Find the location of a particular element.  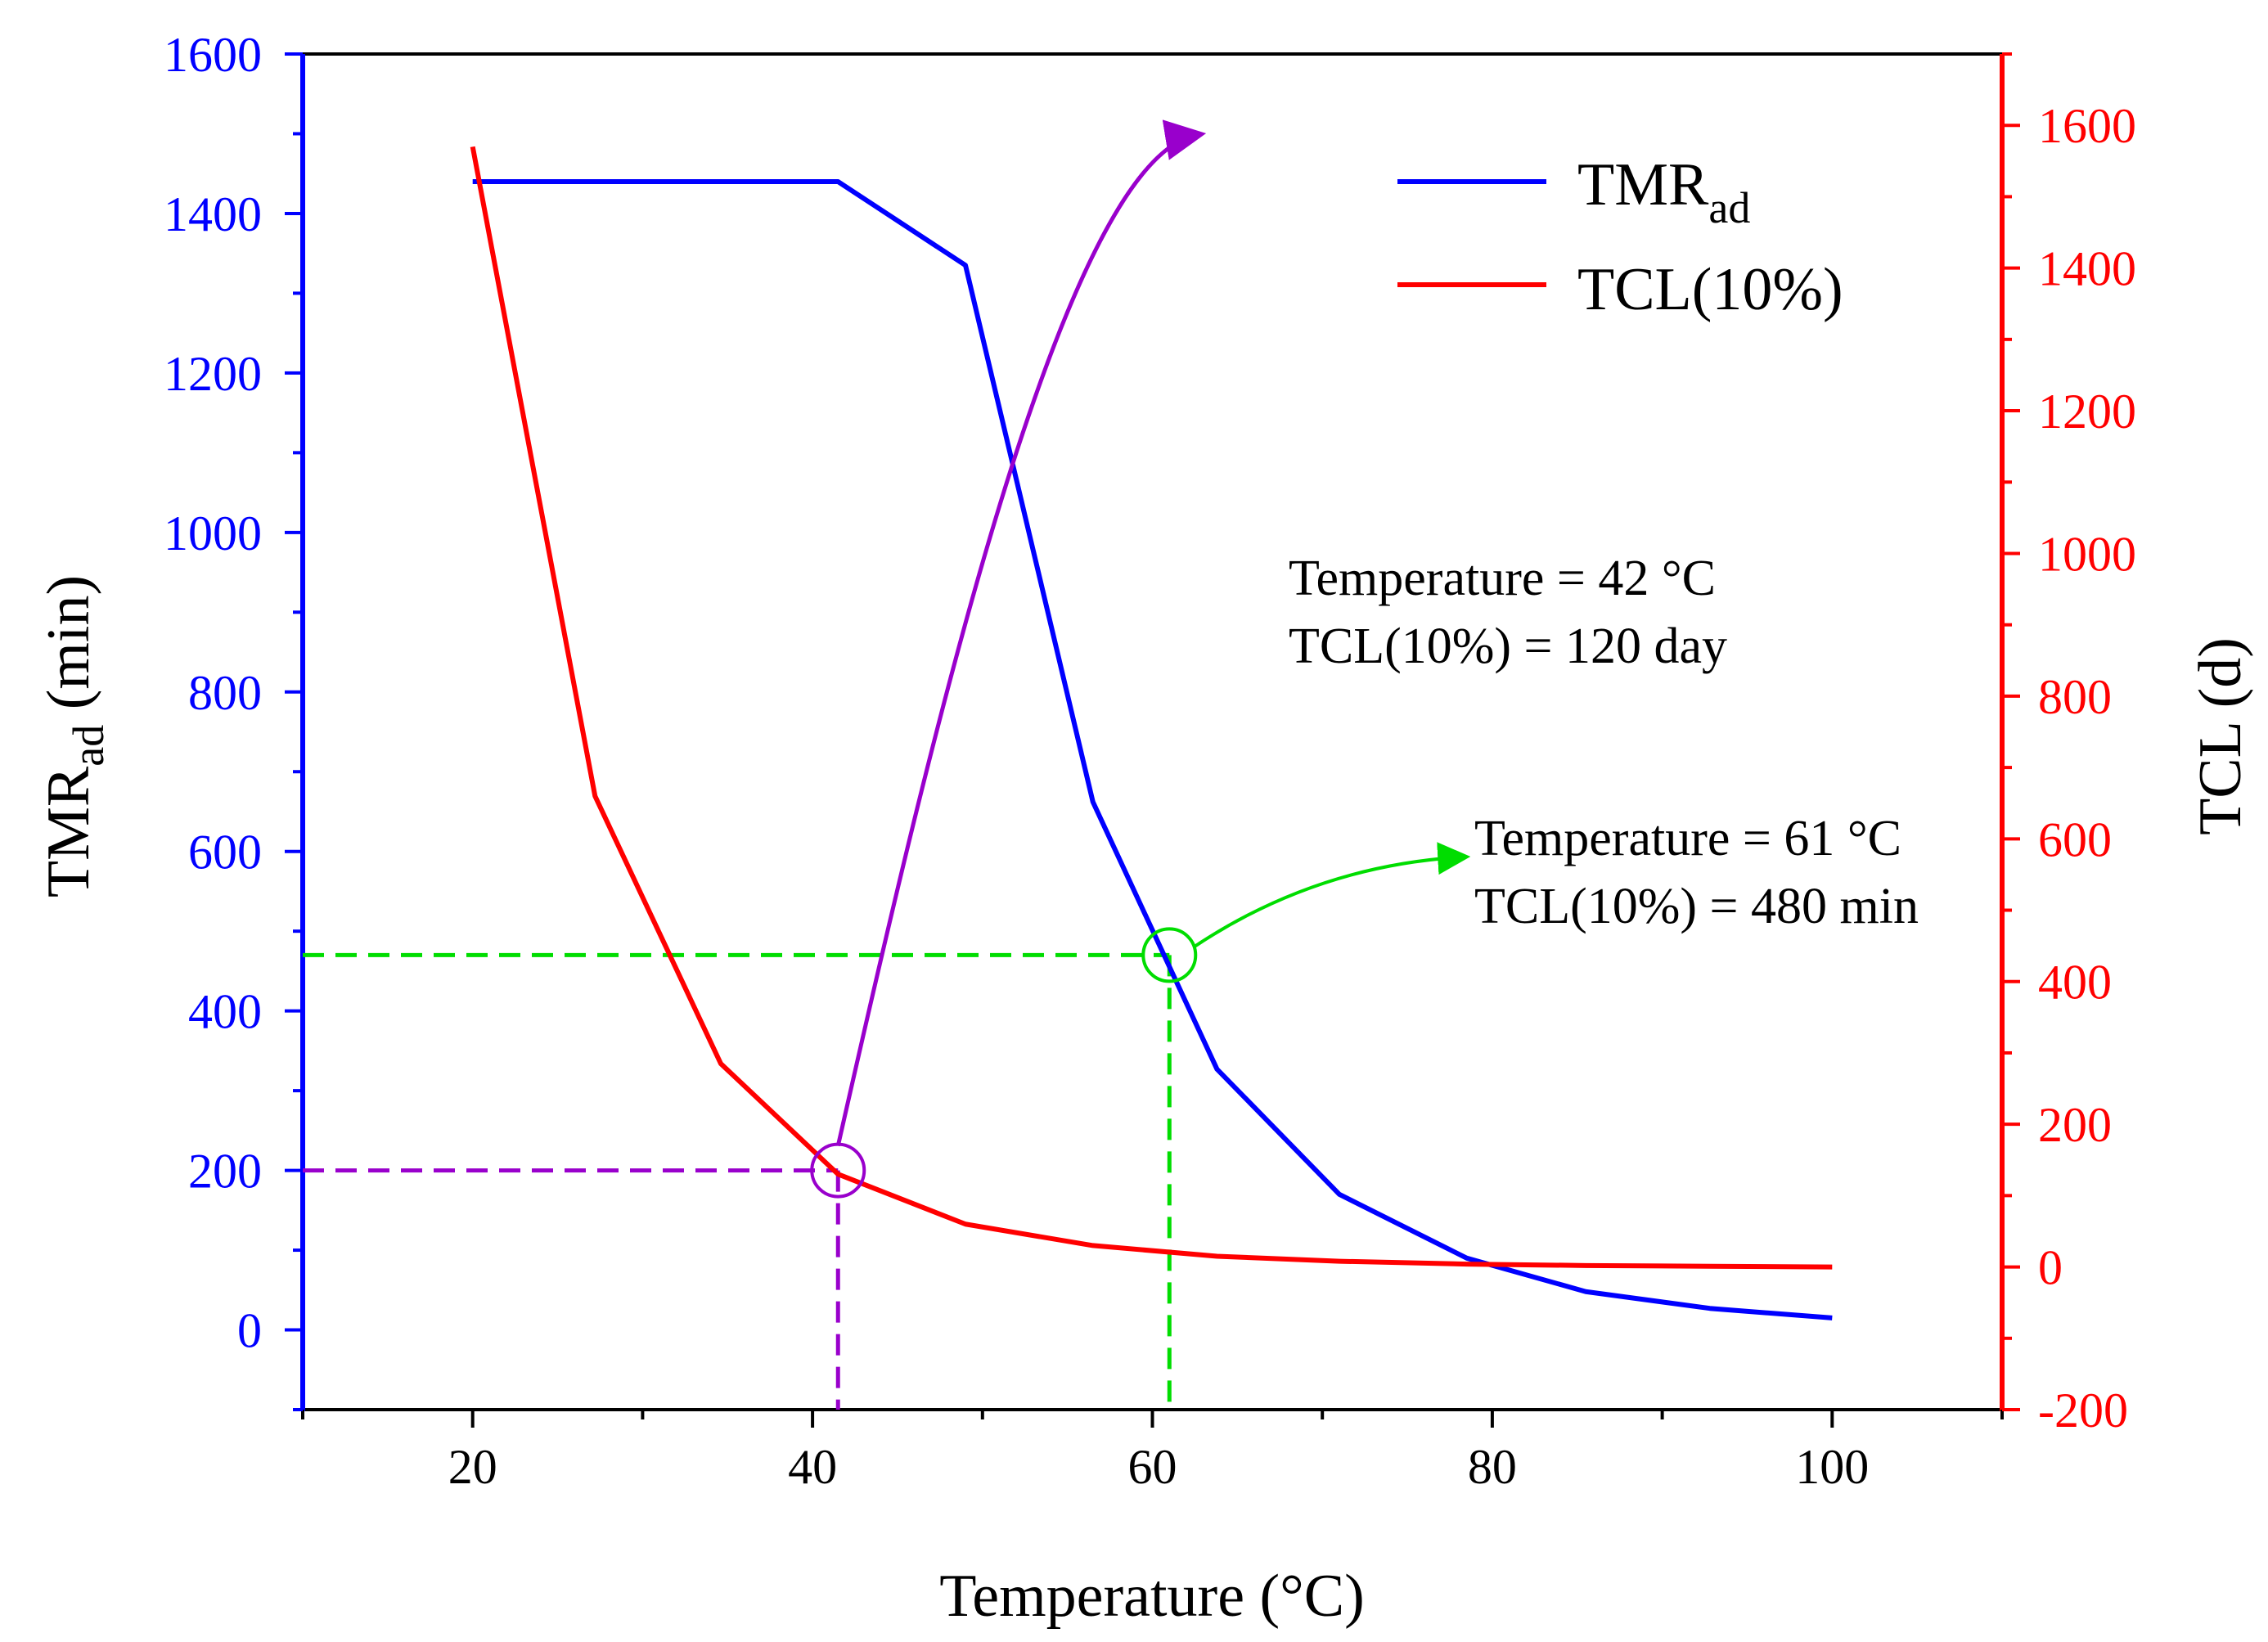

right-tick-label: 0 is located at coordinates (2051, 1268).